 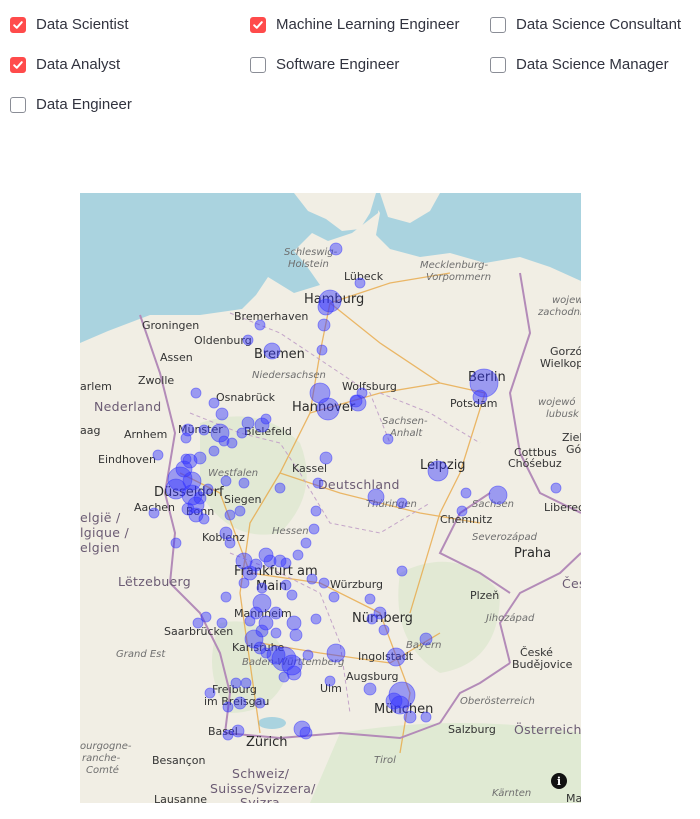 I want to click on checkbox-software-engineer: Software Engineer, so click(x=324, y=64).